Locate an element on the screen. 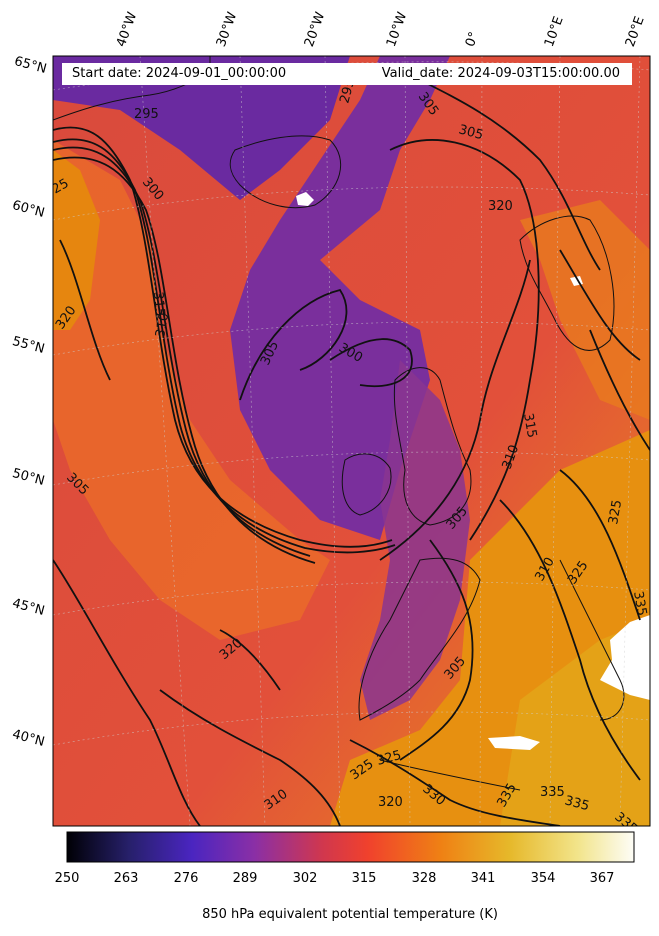 The width and height of the screenshot is (659, 936). colorbar-tick: 341 is located at coordinates (483, 878).